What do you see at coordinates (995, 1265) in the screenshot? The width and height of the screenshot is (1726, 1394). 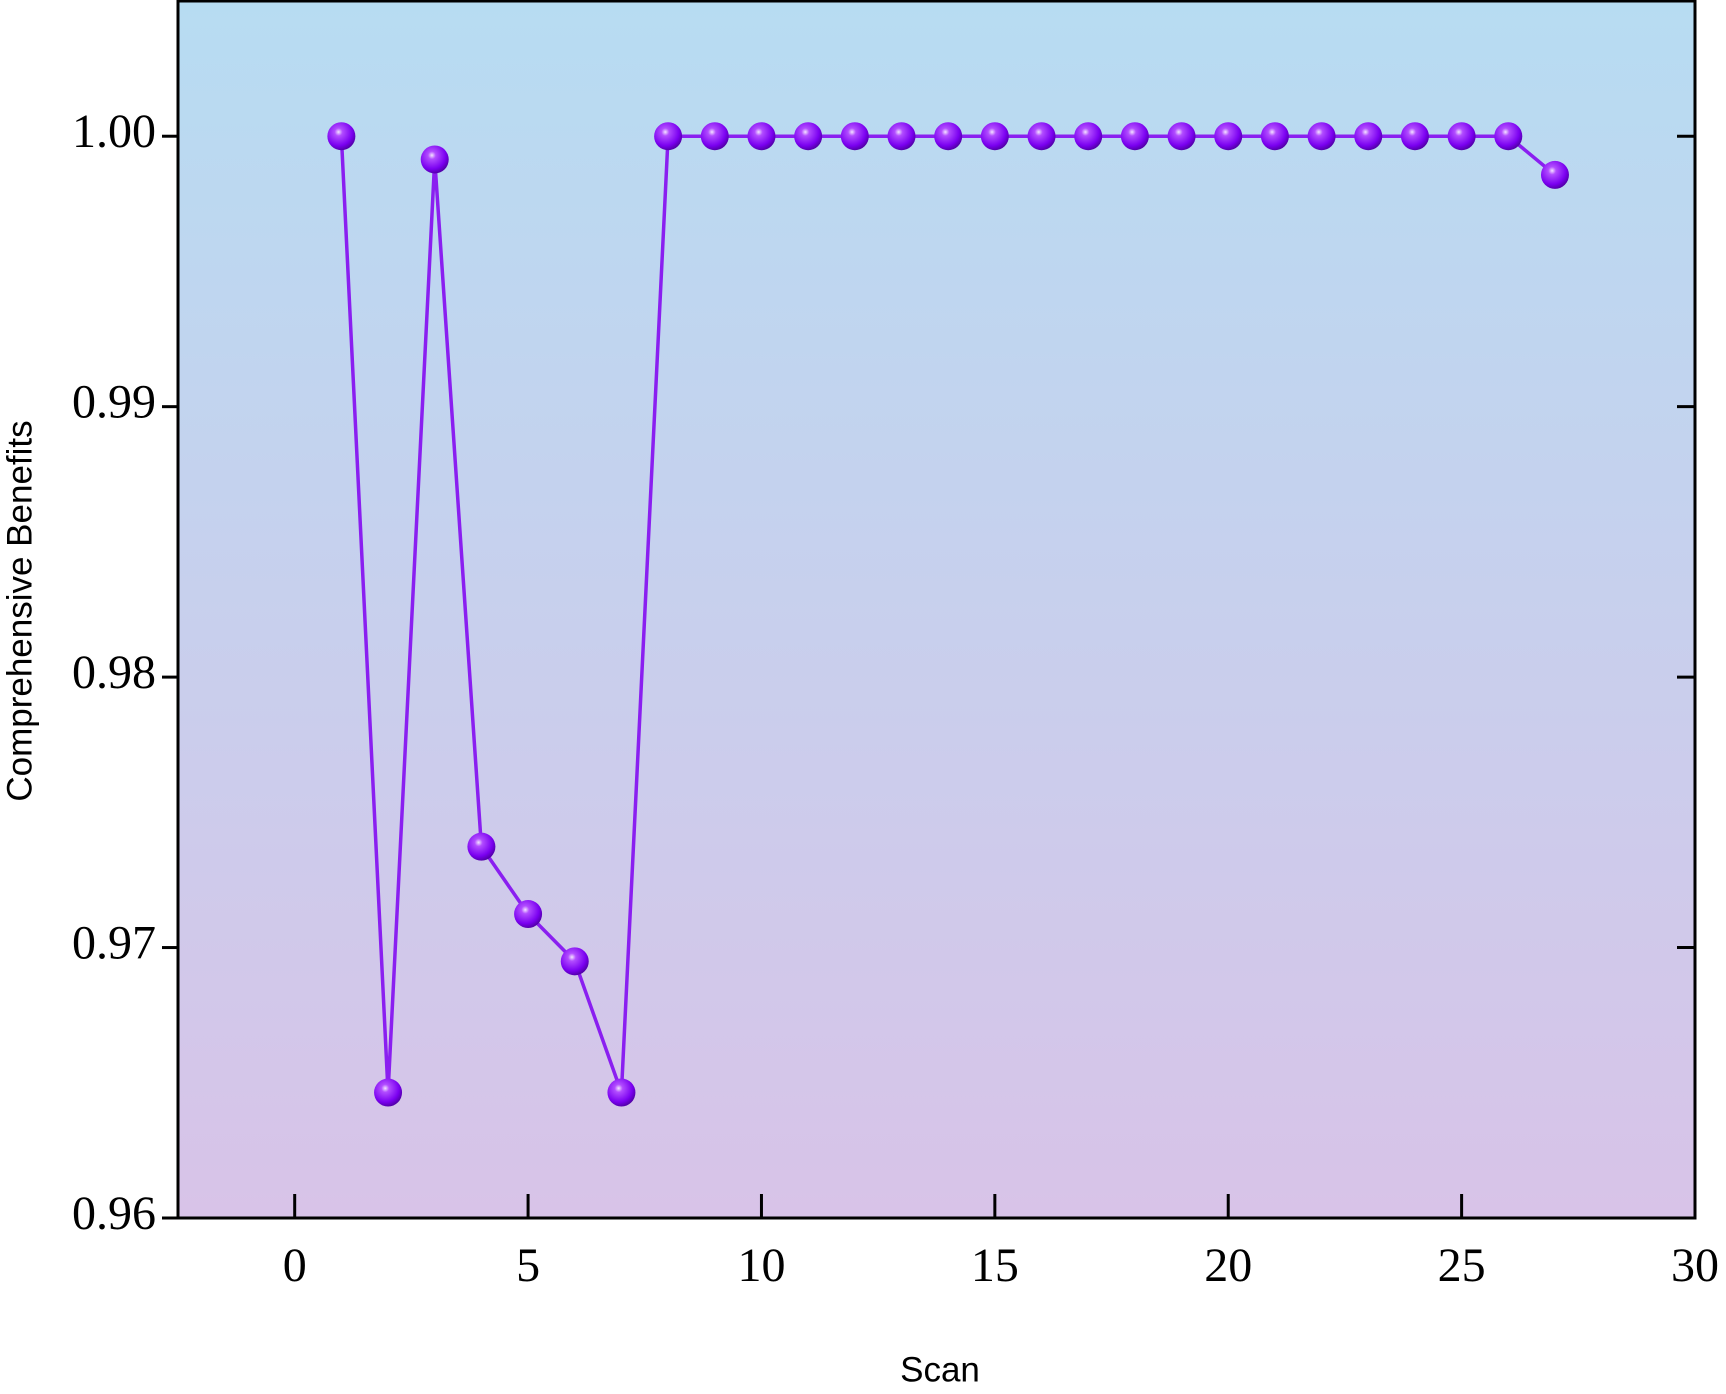 I see `x-tick-label: 15` at bounding box center [995, 1265].